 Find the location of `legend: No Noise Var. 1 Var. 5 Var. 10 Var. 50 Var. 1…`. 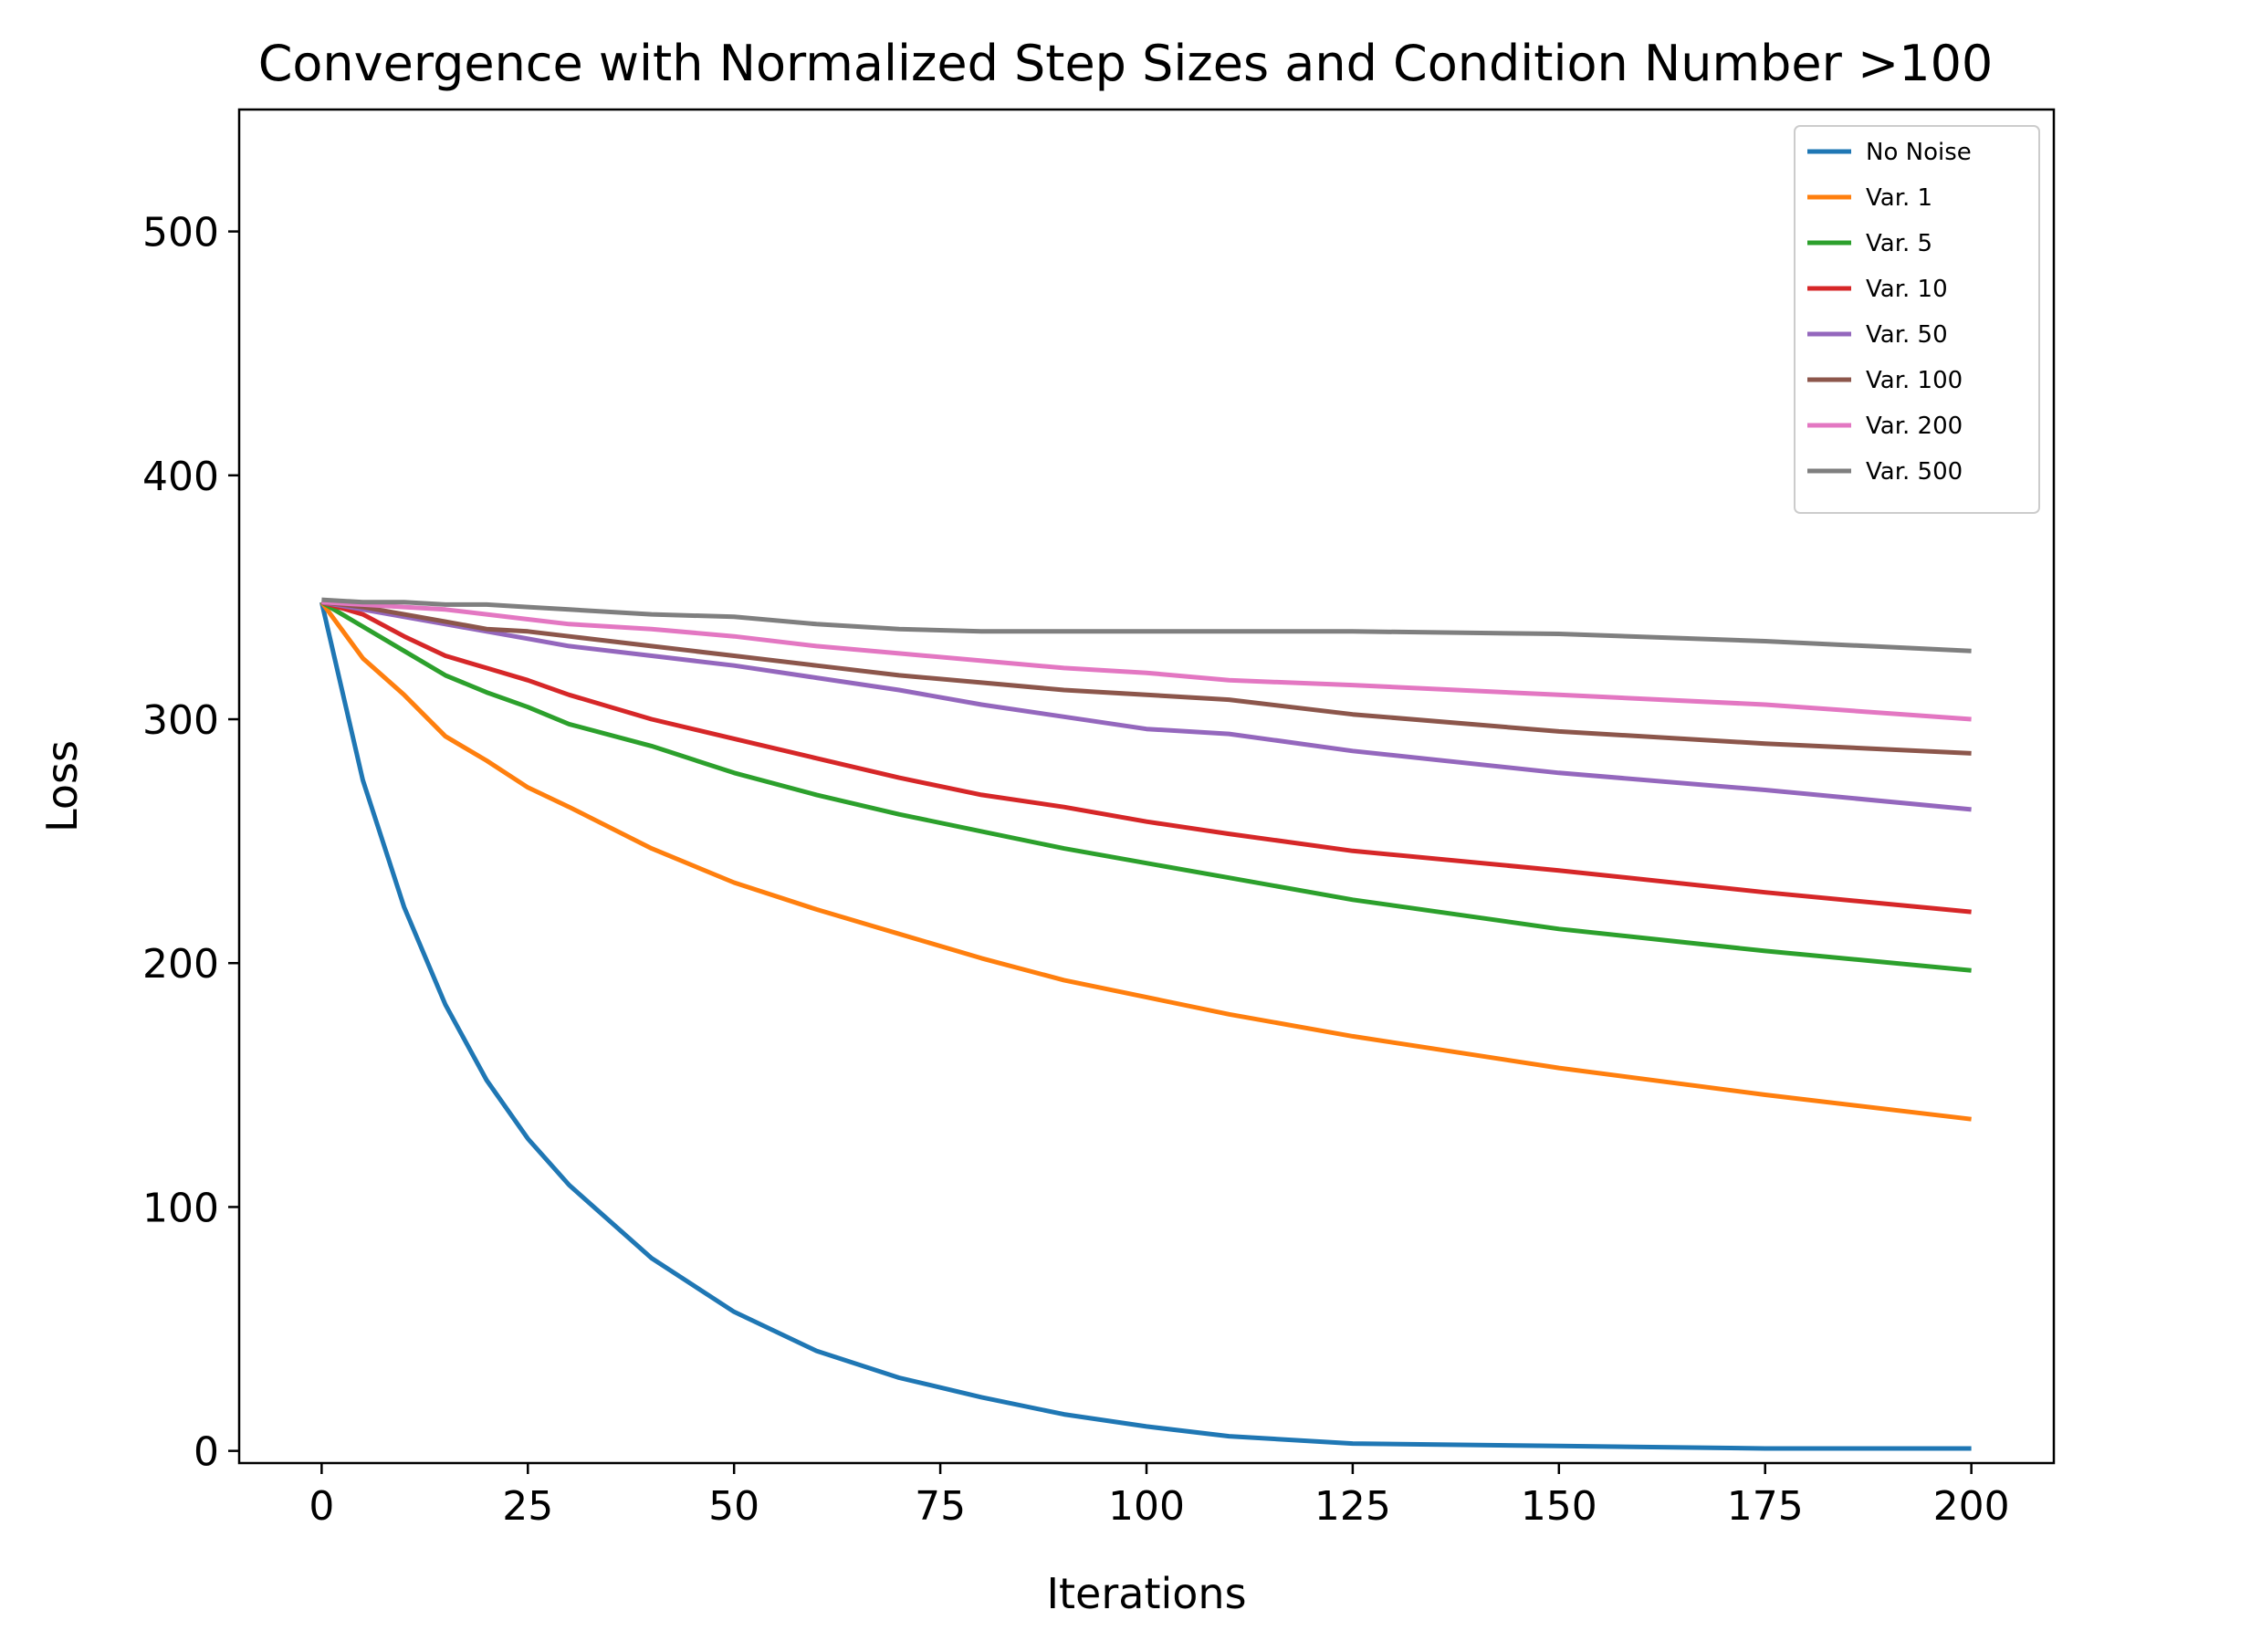

legend: No Noise Var. 1 Var. 5 Var. 10 Var. 50 Var. 1… is located at coordinates (1917, 319).